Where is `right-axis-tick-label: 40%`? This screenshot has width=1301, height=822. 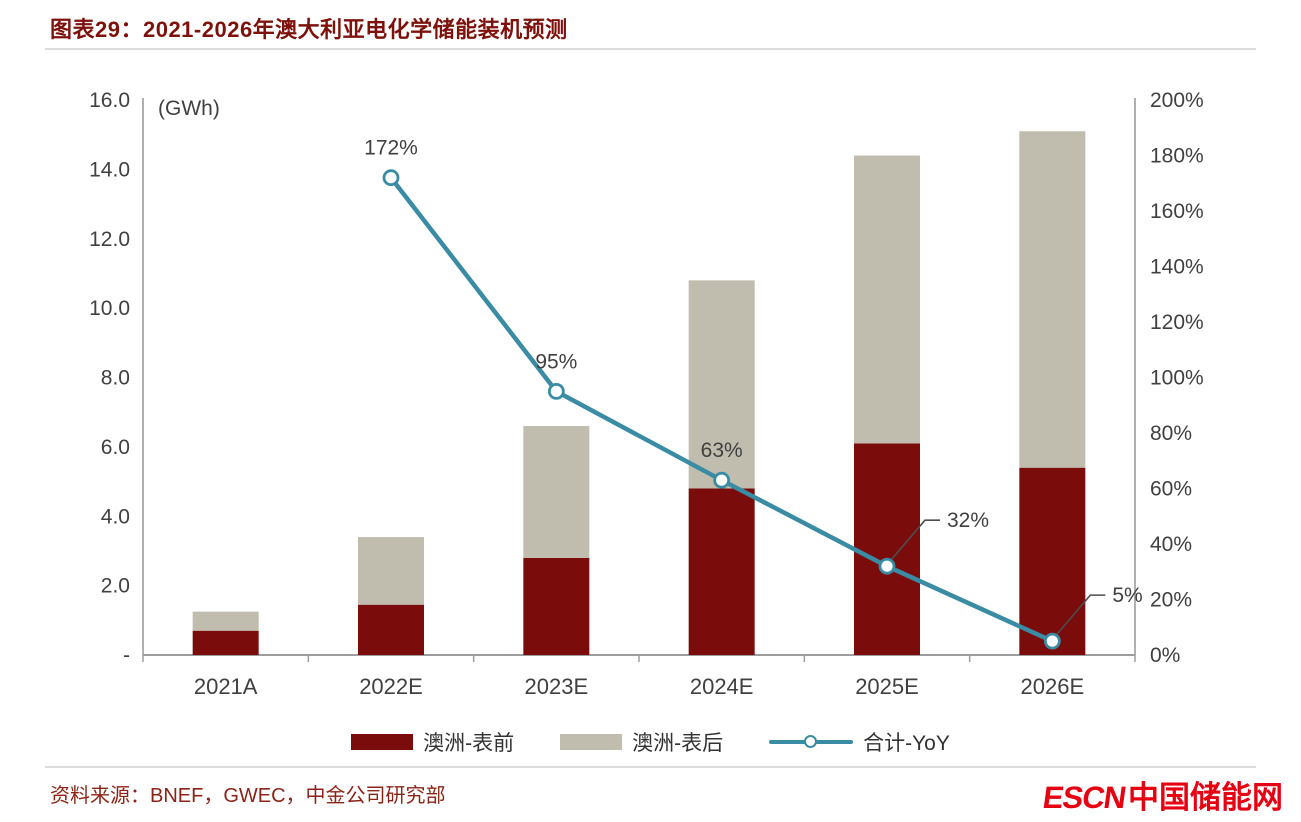 right-axis-tick-label: 40% is located at coordinates (1171, 544).